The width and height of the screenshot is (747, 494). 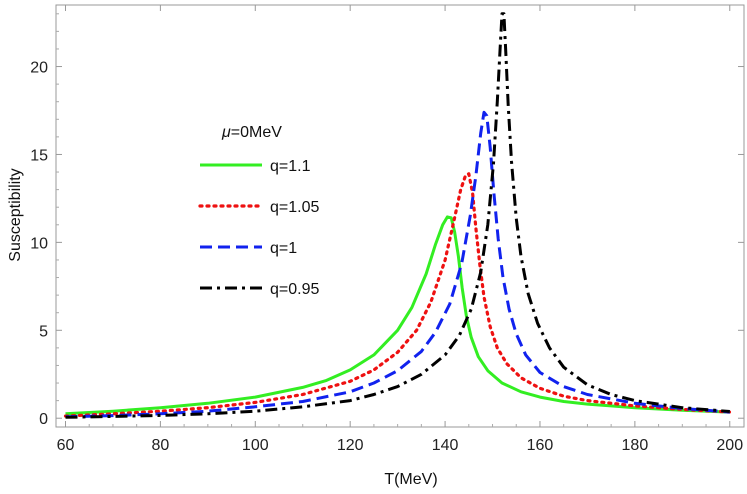 What do you see at coordinates (39, 155) in the screenshot?
I see `y-tick-label: 15` at bounding box center [39, 155].